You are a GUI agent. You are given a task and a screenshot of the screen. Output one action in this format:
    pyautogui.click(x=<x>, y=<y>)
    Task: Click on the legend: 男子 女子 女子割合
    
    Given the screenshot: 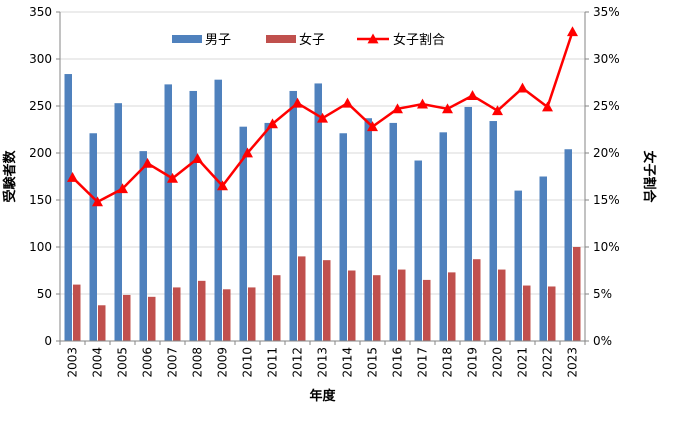 What is the action you would take?
    pyautogui.click(x=308, y=40)
    